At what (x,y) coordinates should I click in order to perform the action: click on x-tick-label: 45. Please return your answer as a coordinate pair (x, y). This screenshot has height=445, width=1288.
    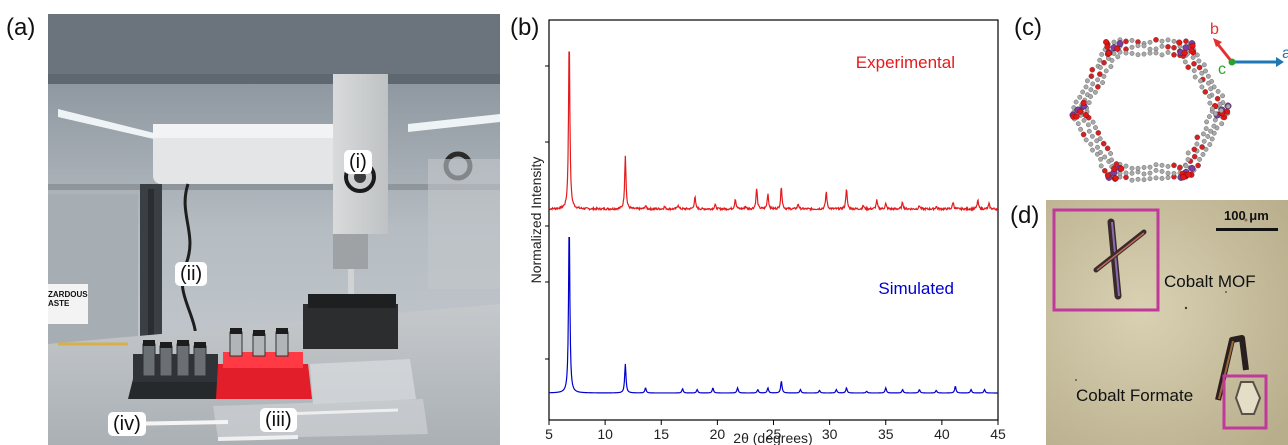
    Looking at the image, I should click on (998, 434).